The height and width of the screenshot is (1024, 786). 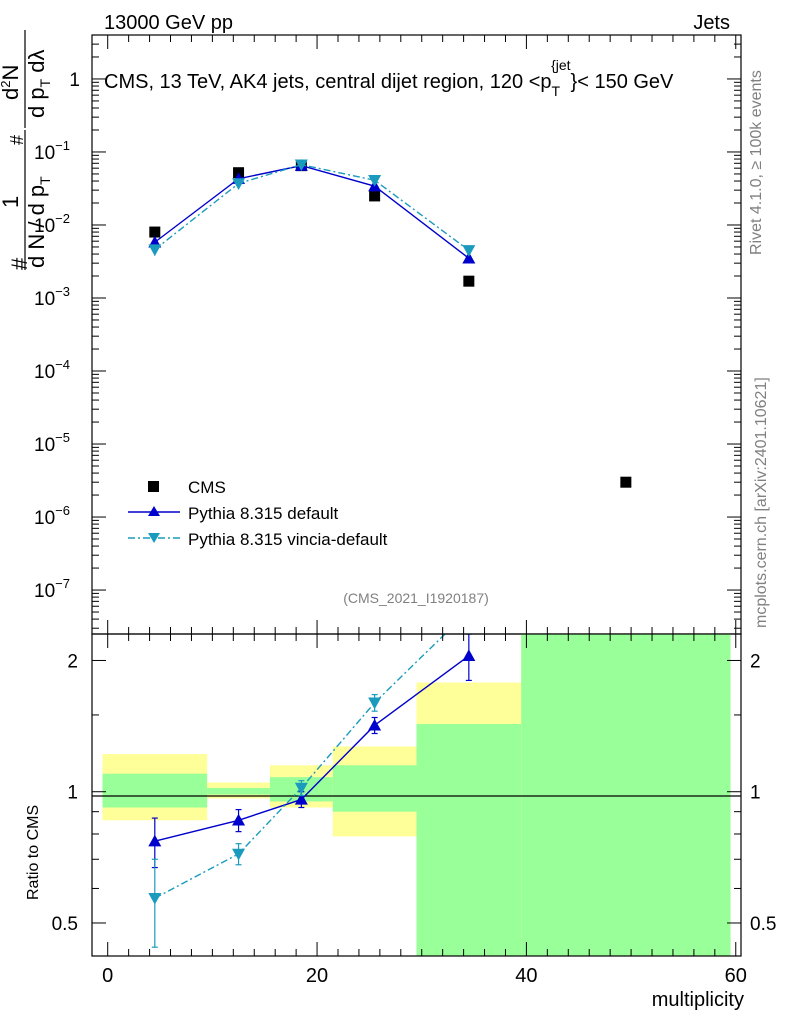 I want to click on ratio-y-label: Ratio to CMS, so click(x=33, y=852).